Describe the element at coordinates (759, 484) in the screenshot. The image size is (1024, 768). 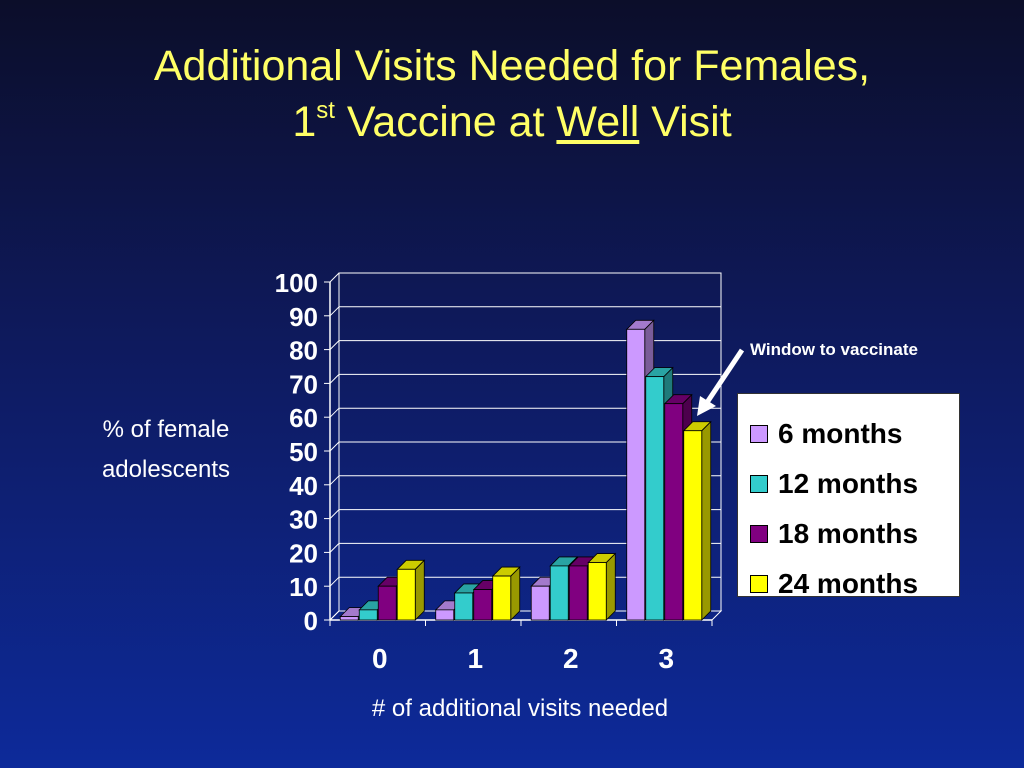
I see `legend-swatch-12-months` at that location.